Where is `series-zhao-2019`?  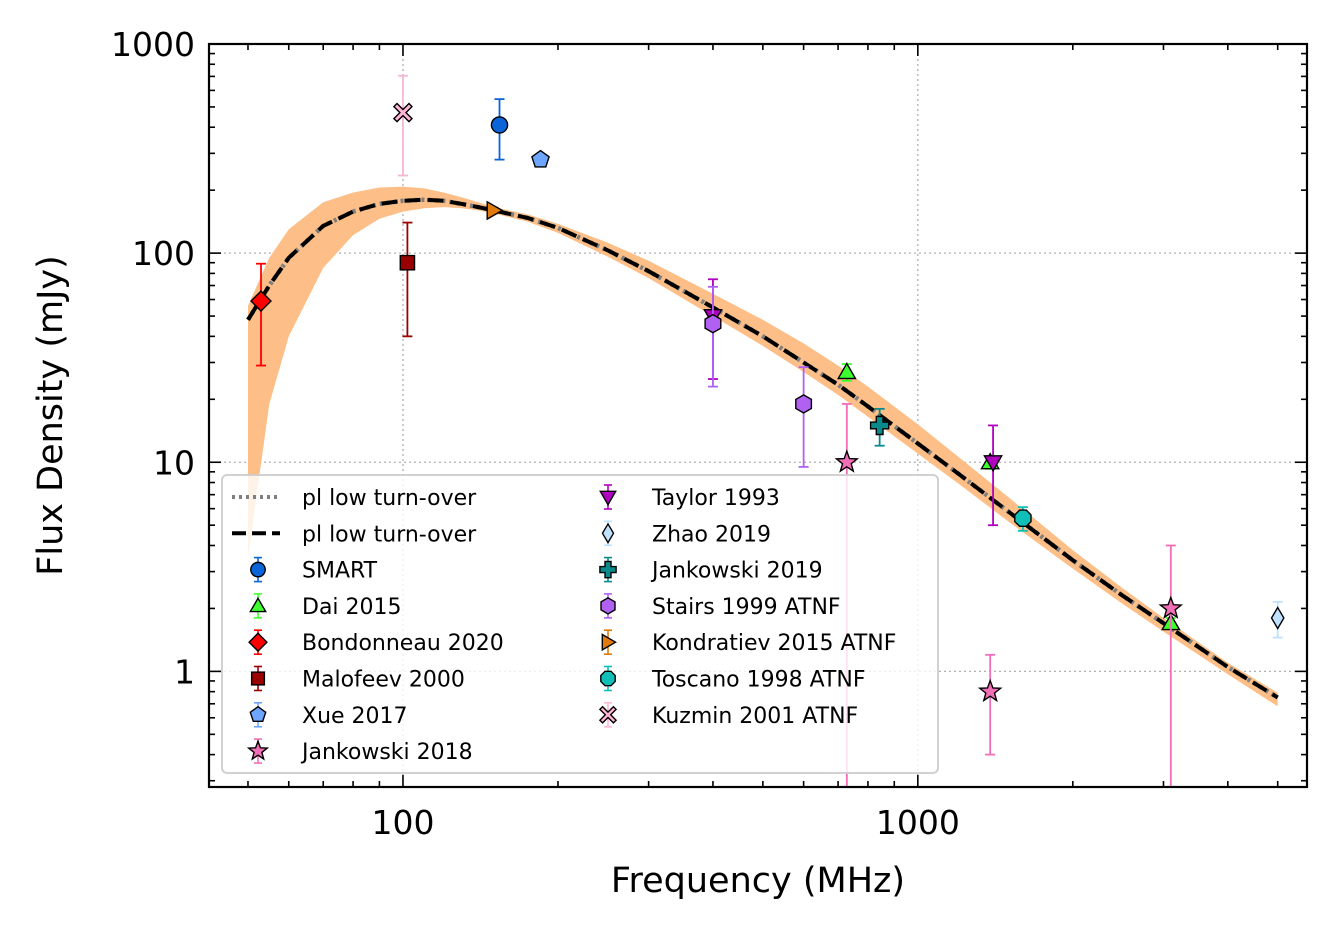 series-zhao-2019 is located at coordinates (1277, 619).